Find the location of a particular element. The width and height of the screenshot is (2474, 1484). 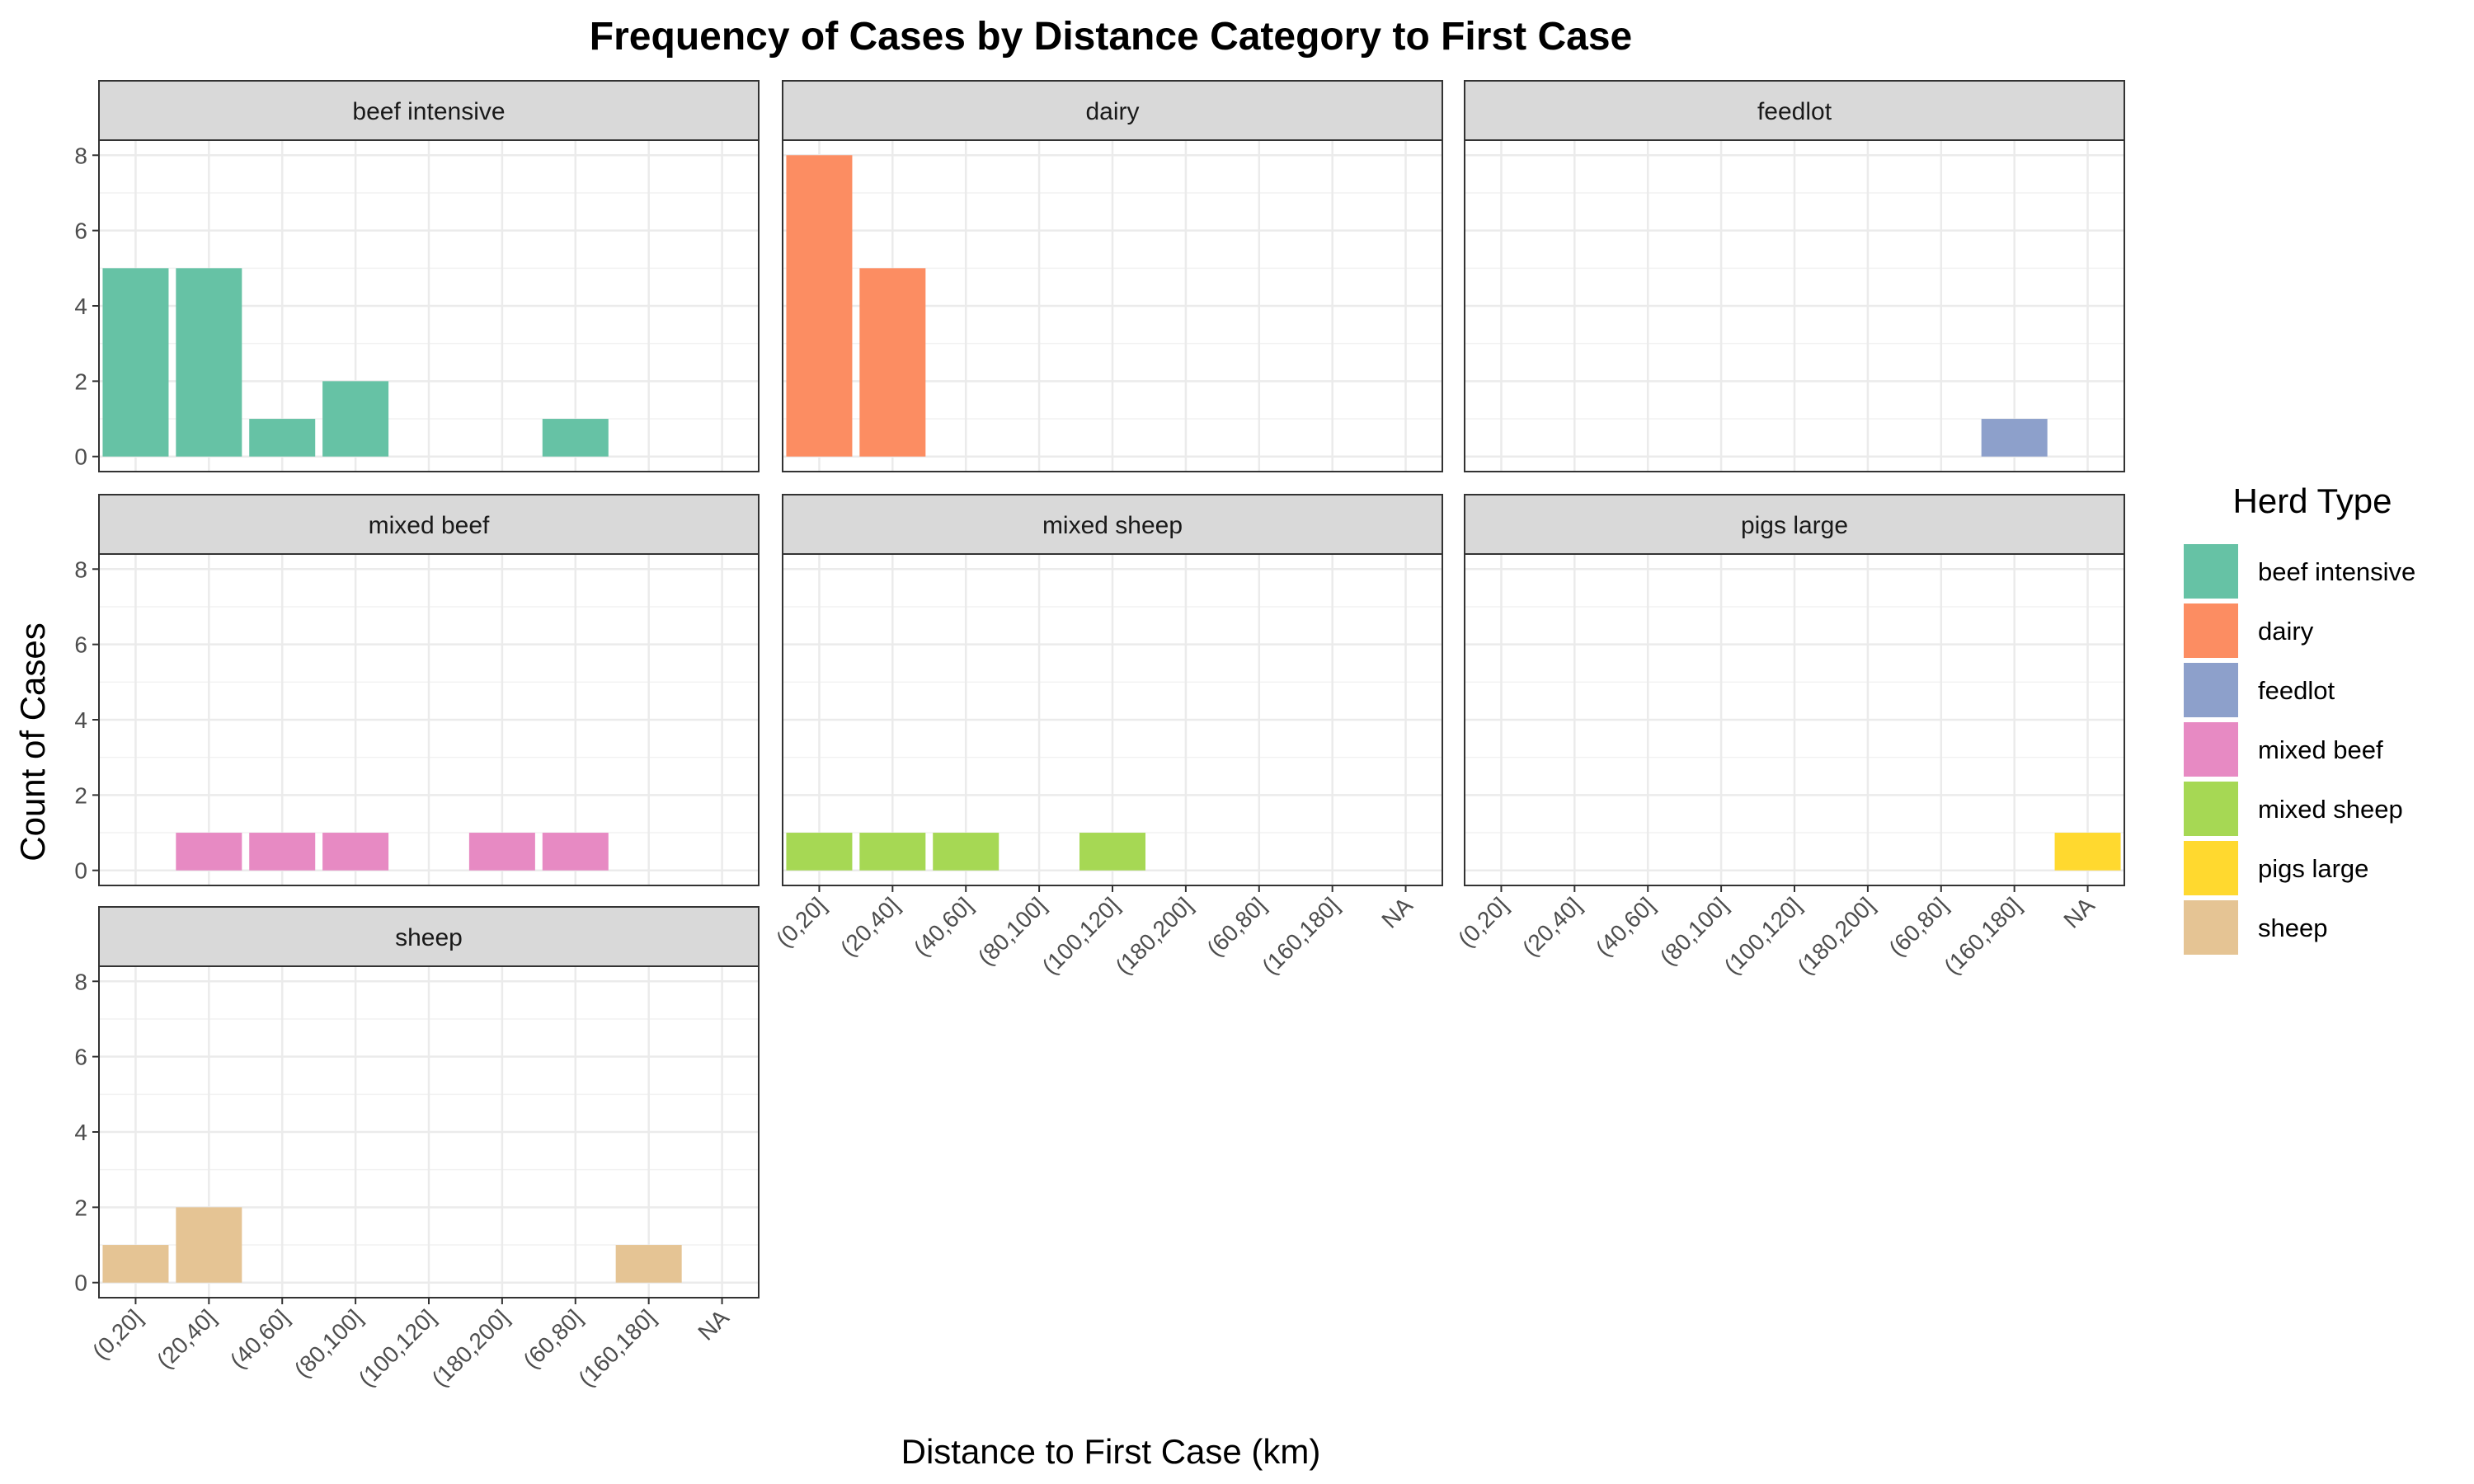

facet-strip-label: dairy is located at coordinates (1112, 112).